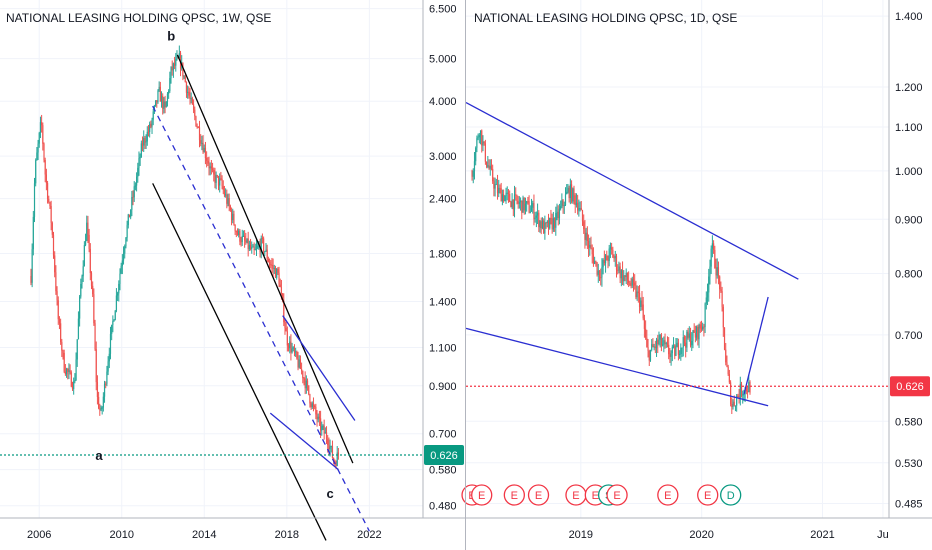 This screenshot has width=932, height=550. What do you see at coordinates (601, 495) in the screenshot?
I see `right-event-markers: EEEEEESEEED` at bounding box center [601, 495].